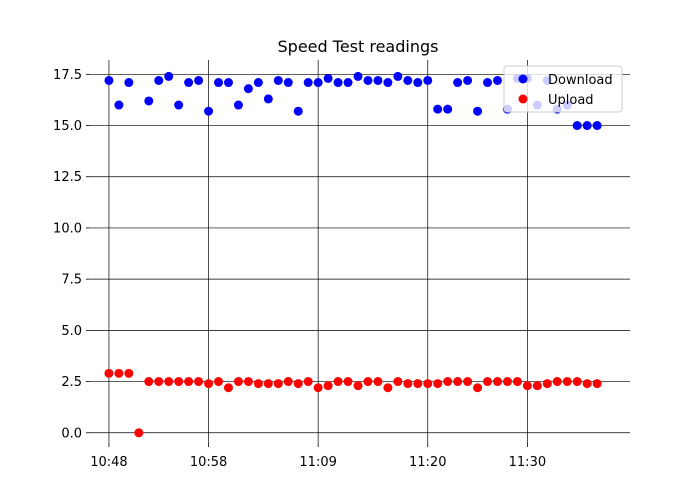 This screenshot has width=700, height=500. I want to click on y-tick-label: 15.0, so click(67, 126).